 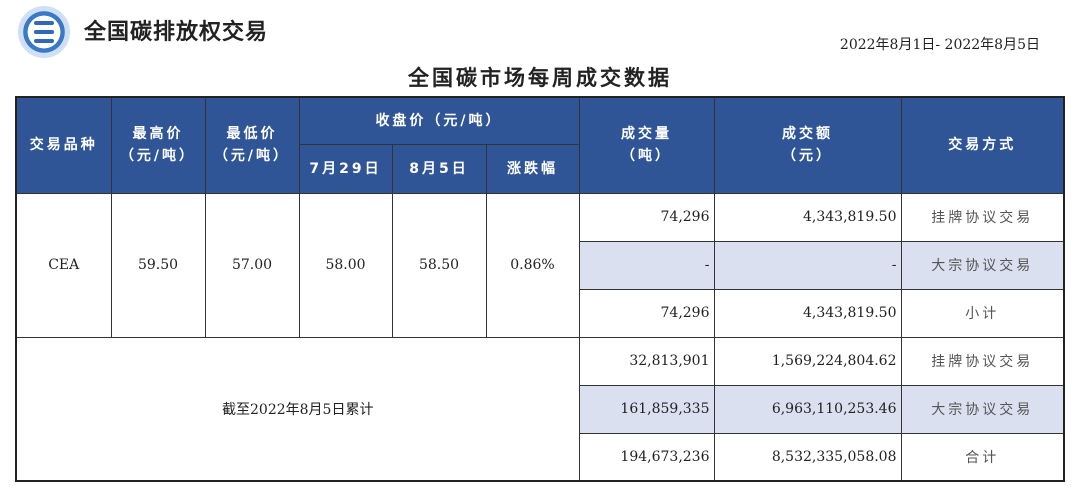 What do you see at coordinates (252, 265) in the screenshot?
I see `low-cell: 57.00` at bounding box center [252, 265].